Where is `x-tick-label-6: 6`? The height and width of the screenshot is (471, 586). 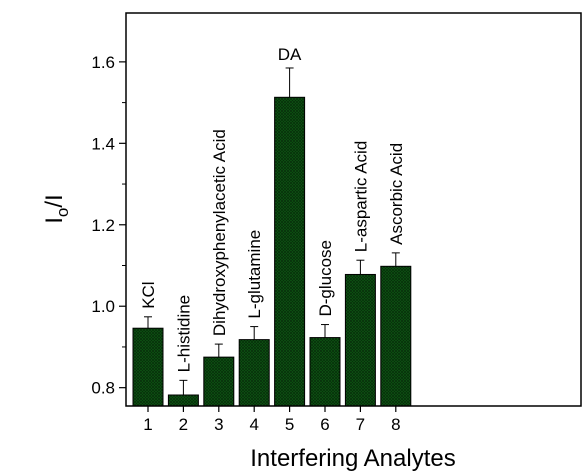
x-tick-label-6: 6 is located at coordinates (324, 424).